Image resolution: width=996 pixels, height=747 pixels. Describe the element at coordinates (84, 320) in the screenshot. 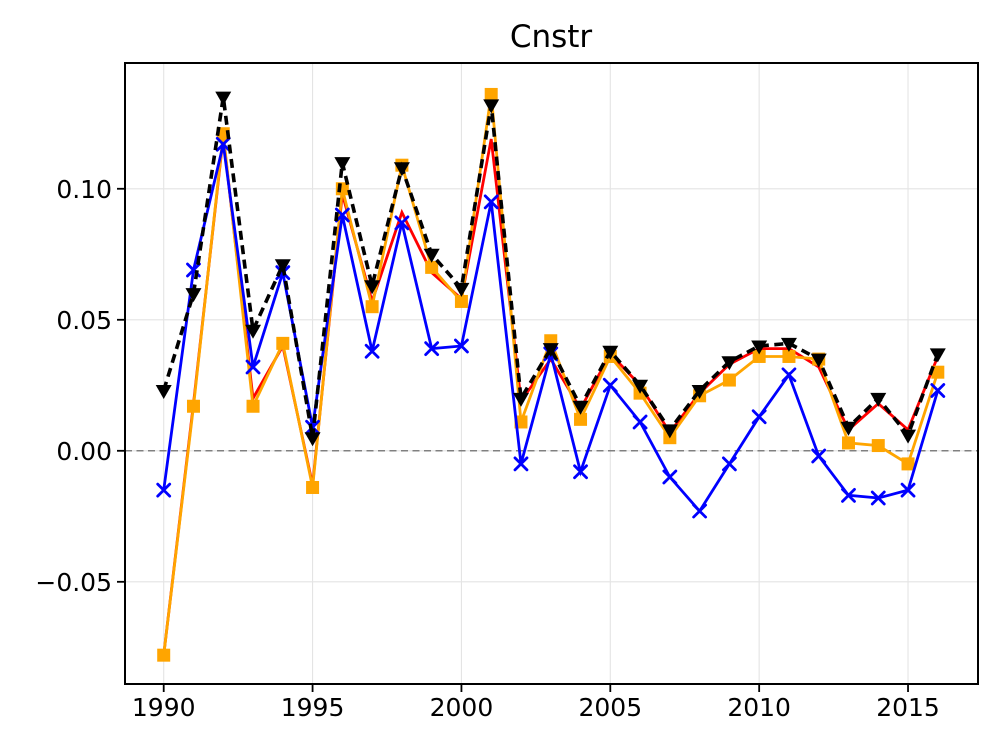

I see `y-tick-label: 0.05` at that location.